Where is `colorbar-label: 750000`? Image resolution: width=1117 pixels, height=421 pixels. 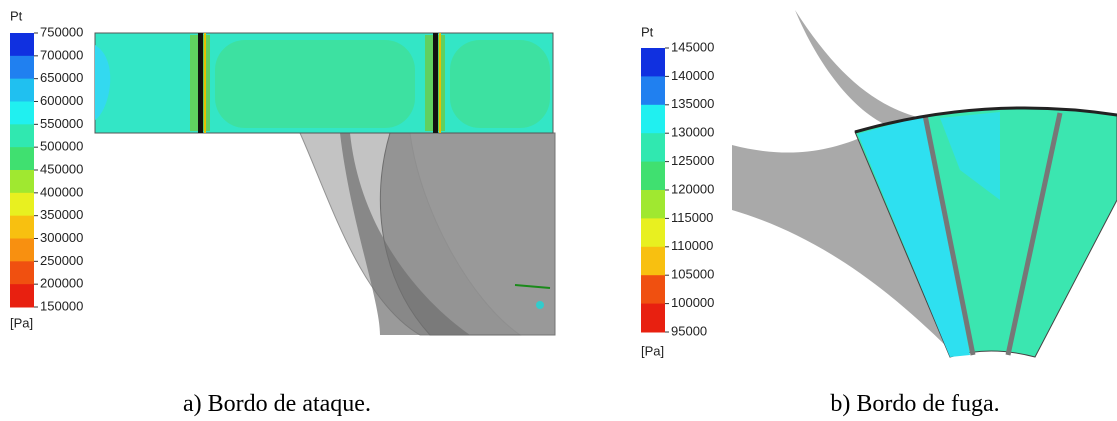
colorbar-label: 750000 is located at coordinates (61, 31).